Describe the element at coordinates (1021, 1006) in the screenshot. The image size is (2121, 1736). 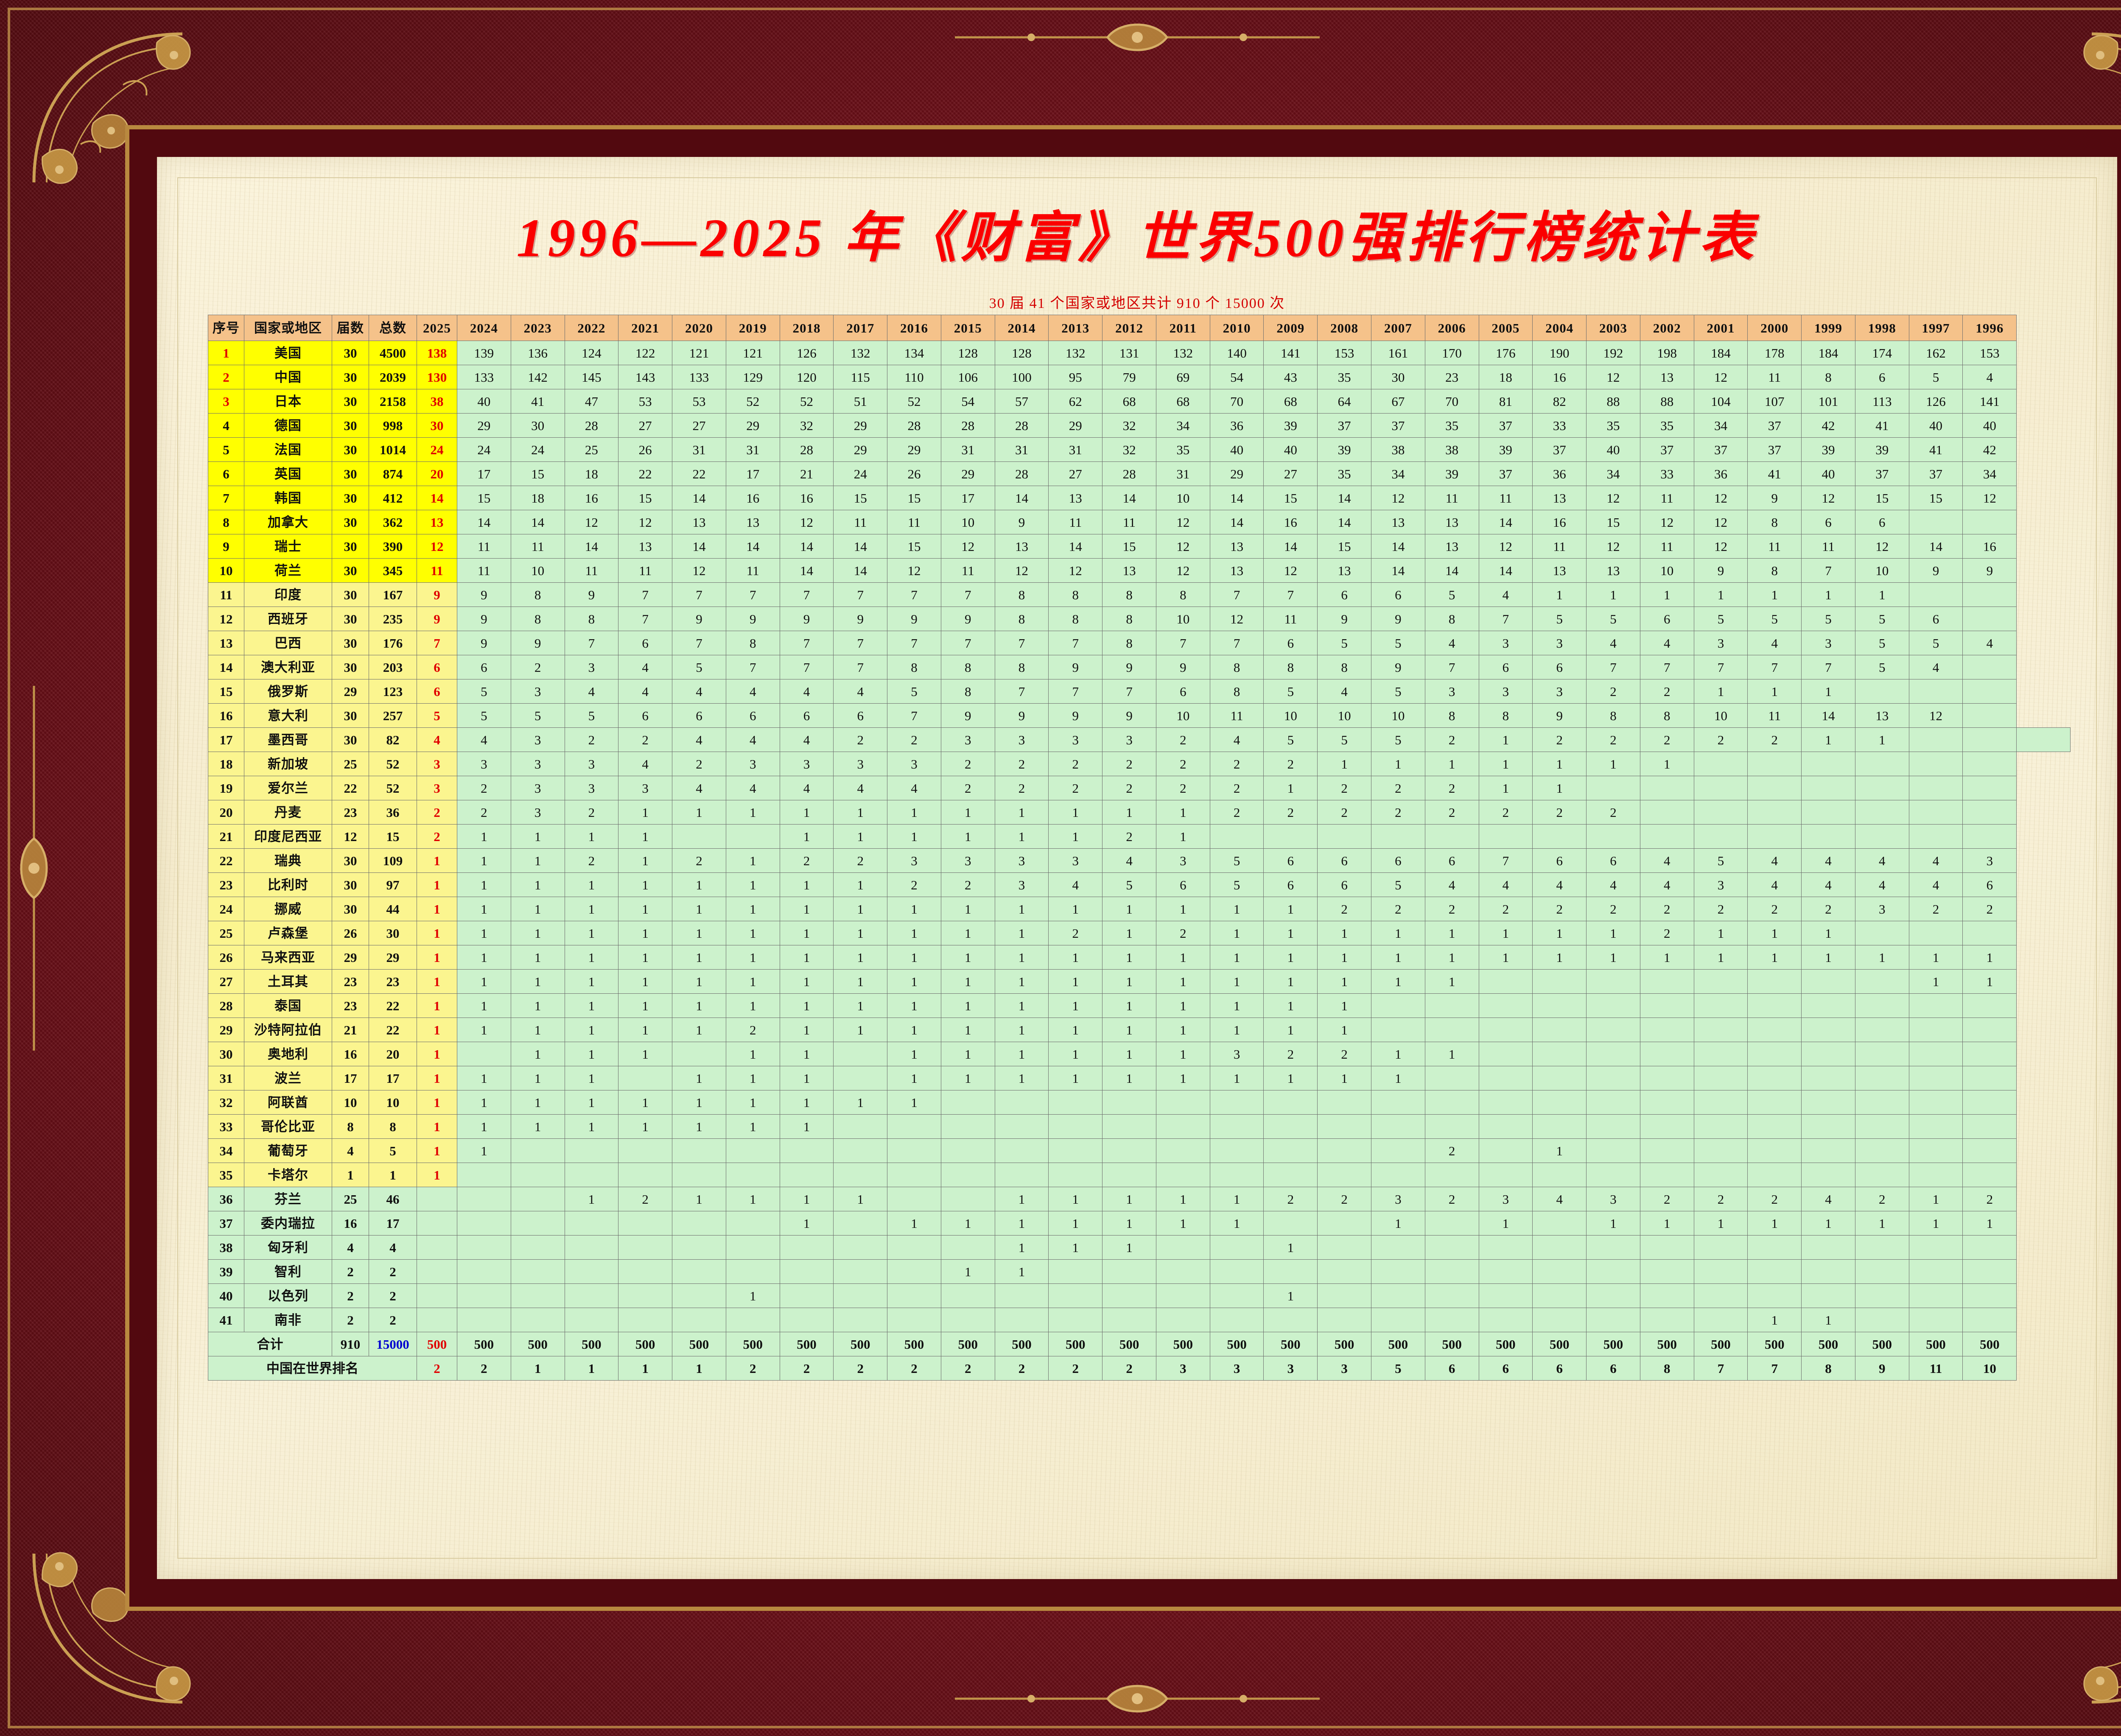
I see `cell-year-2014: 1` at that location.